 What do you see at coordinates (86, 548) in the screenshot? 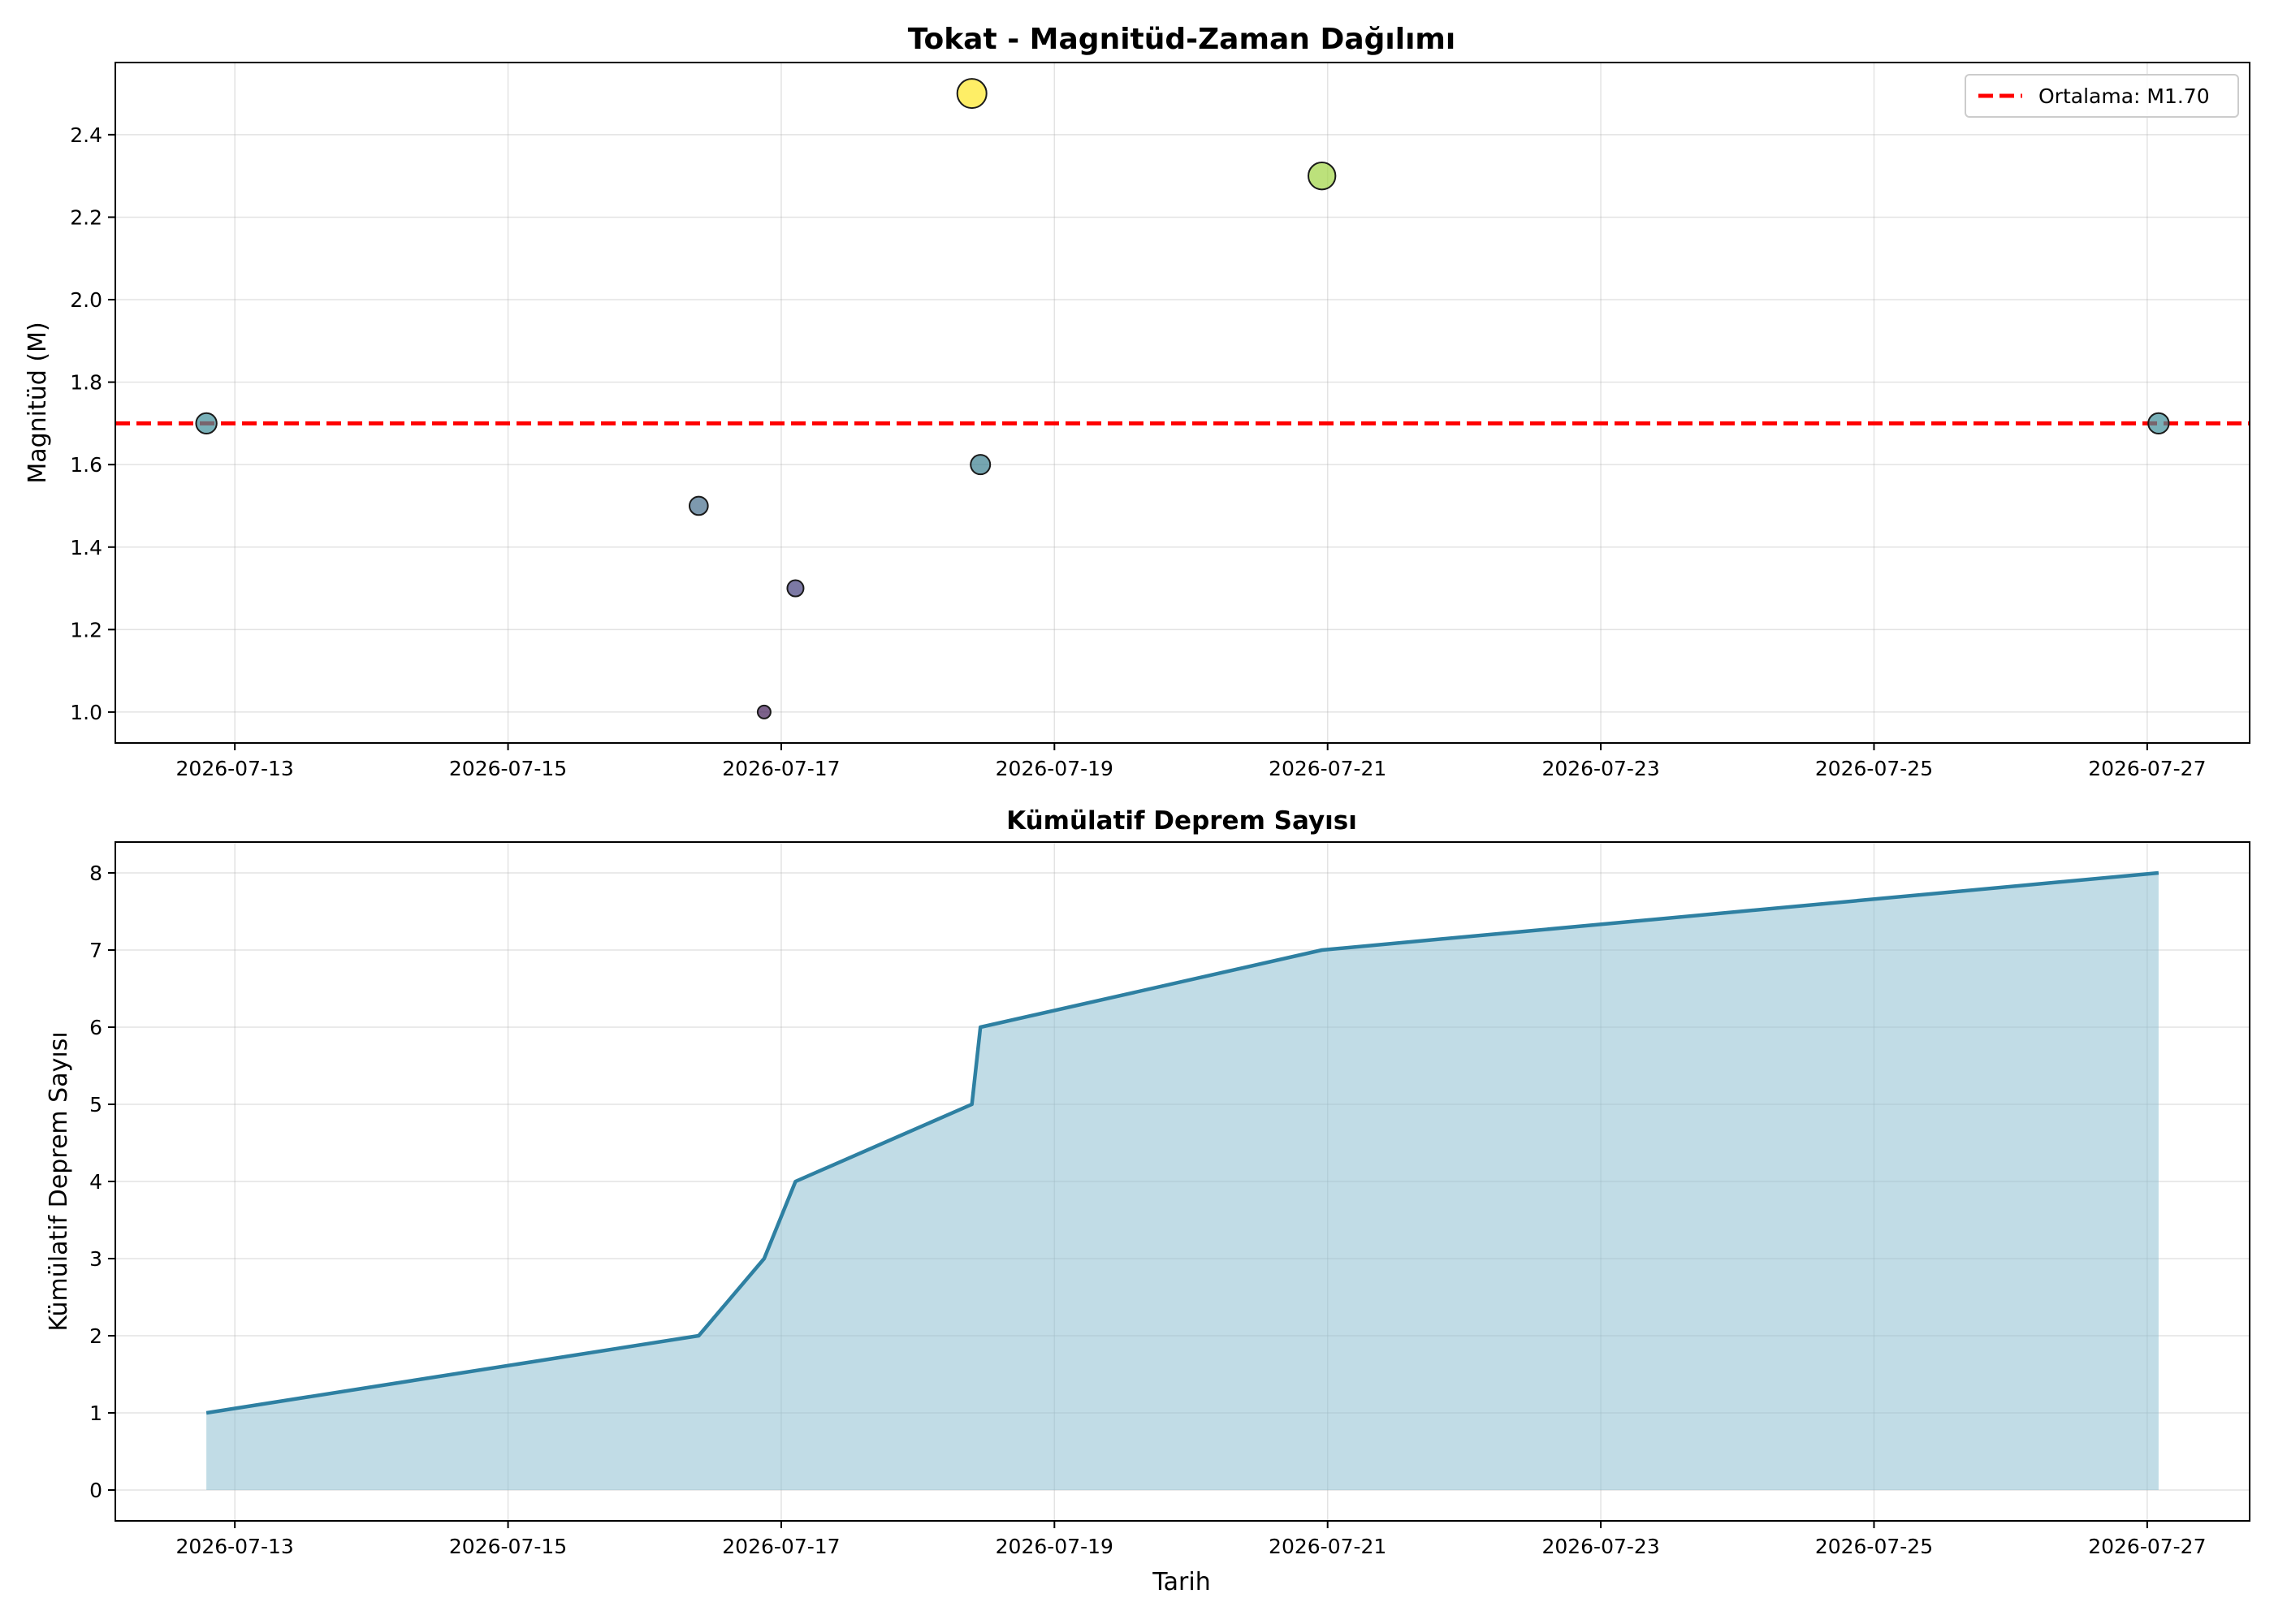
I see `magnitude-y-tick-label: 1.4` at bounding box center [86, 548].